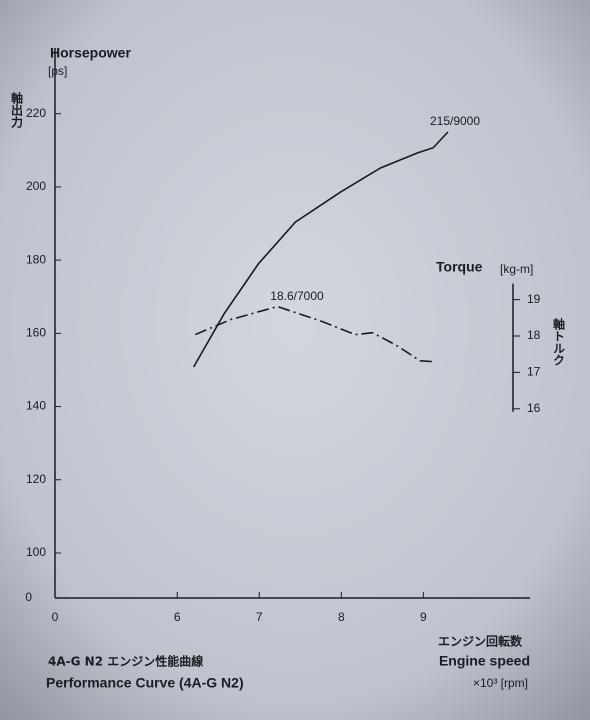 Image resolution: width=590 pixels, height=720 pixels. Describe the element at coordinates (297, 296) in the screenshot. I see `annotation: 18.6/7000` at that location.